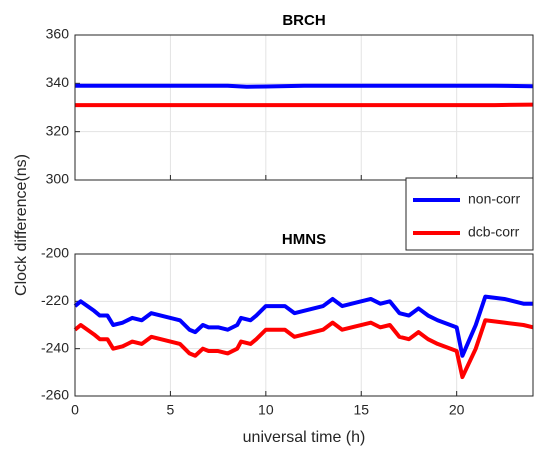 This screenshot has height=456, width=550. I want to click on x-tick-label: 0, so click(75, 410).